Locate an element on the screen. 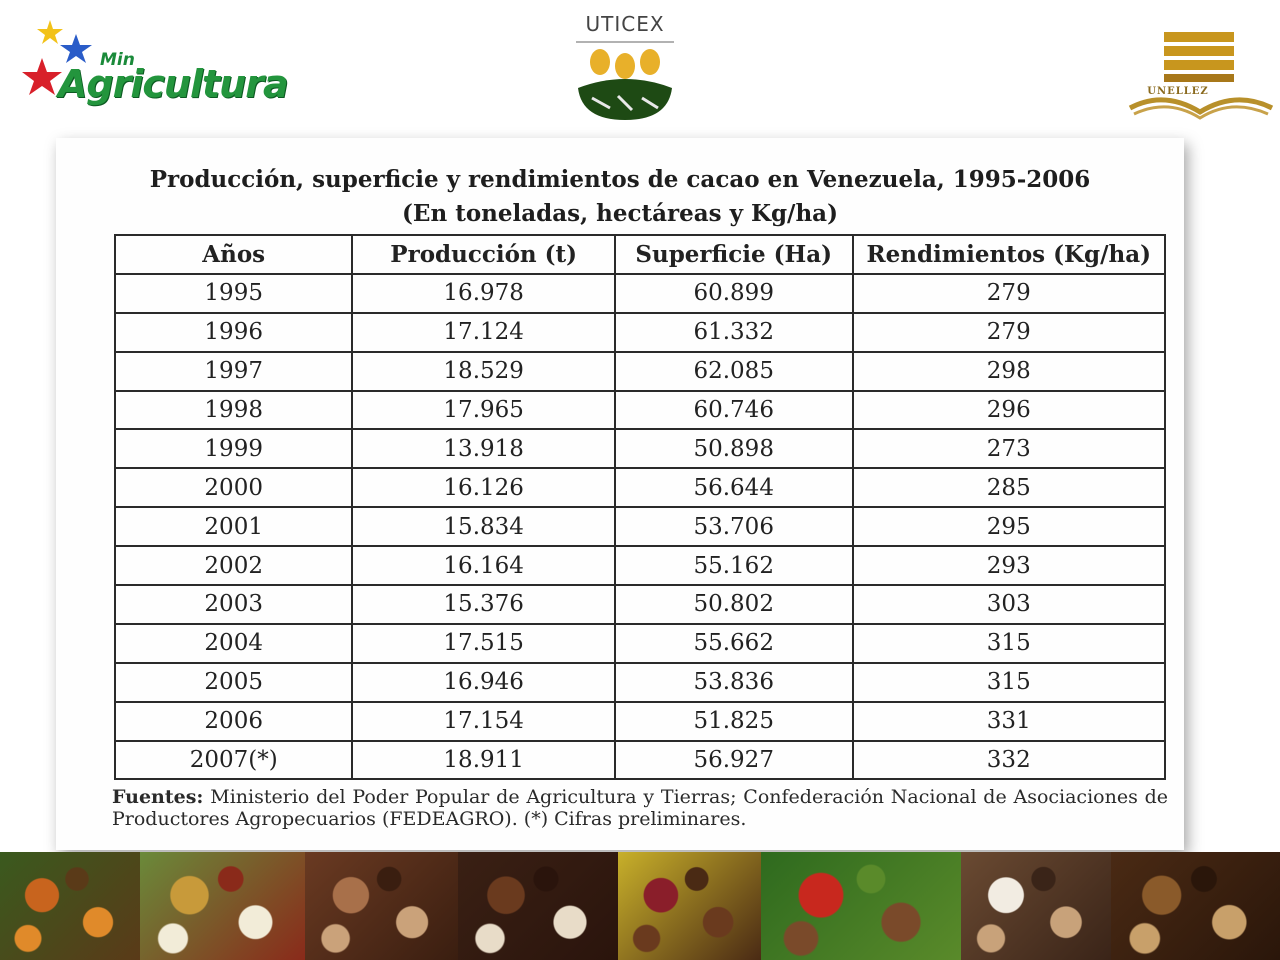 Image resolution: width=1280 pixels, height=960 pixels. table-cell: 16.946 is located at coordinates (483, 682).